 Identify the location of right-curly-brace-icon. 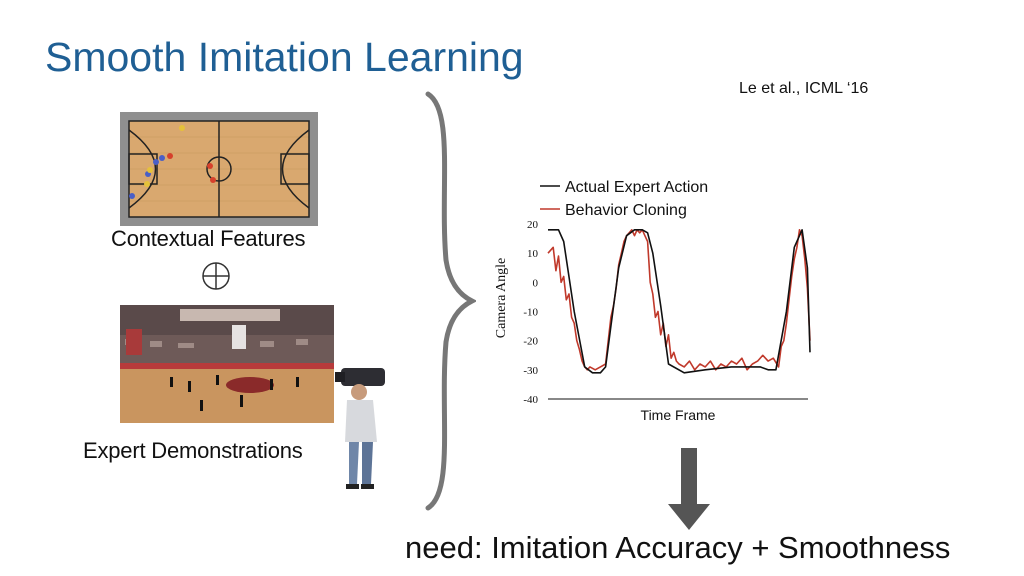
(450, 301).